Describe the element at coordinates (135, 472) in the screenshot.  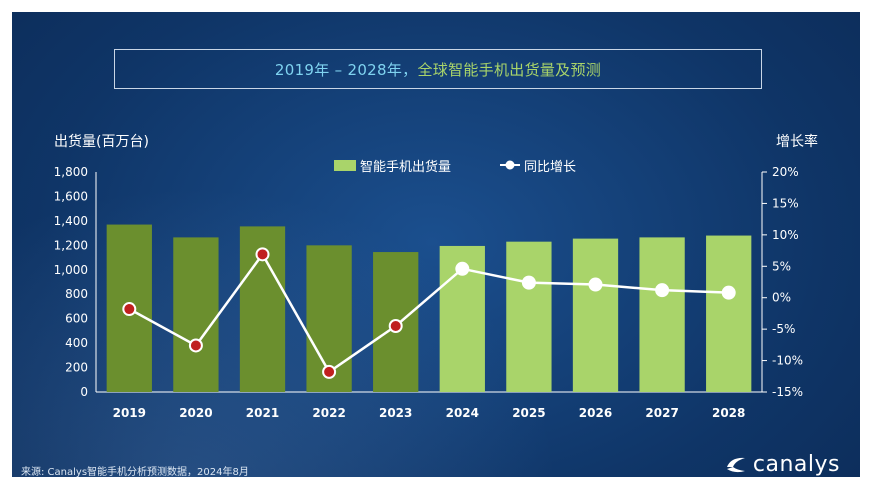
I see `source-note: 来源: Canalys智能手机分析预测数据，2024年8月` at that location.